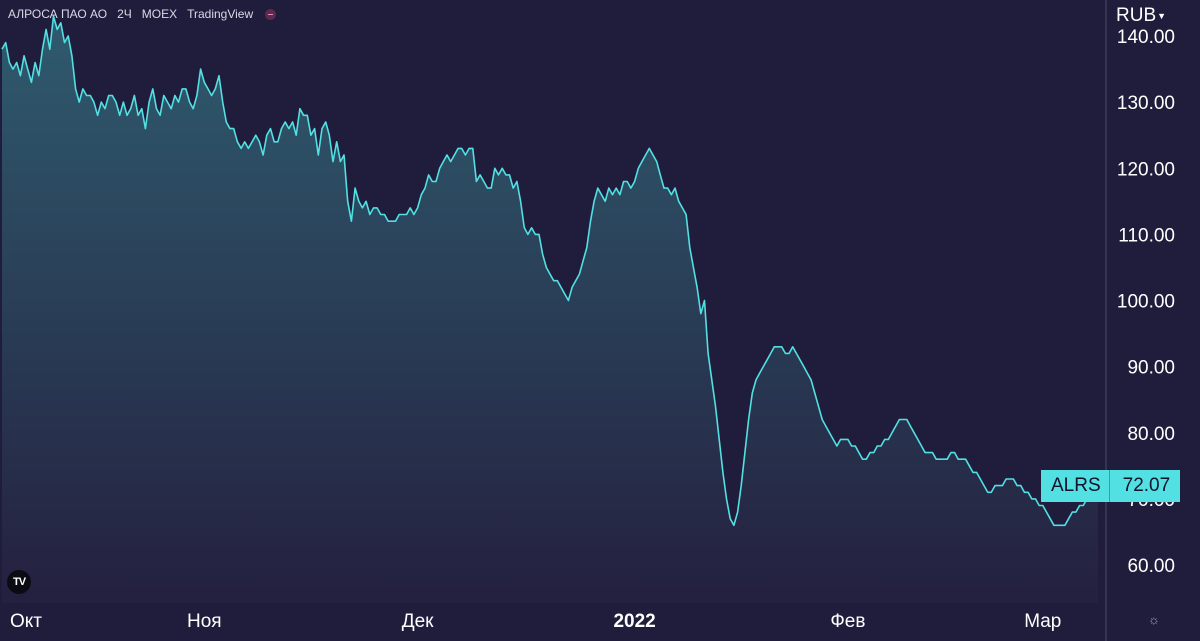 This screenshot has height=641, width=1200. Describe the element at coordinates (220, 14) in the screenshot. I see `source-label: TradingView` at that location.